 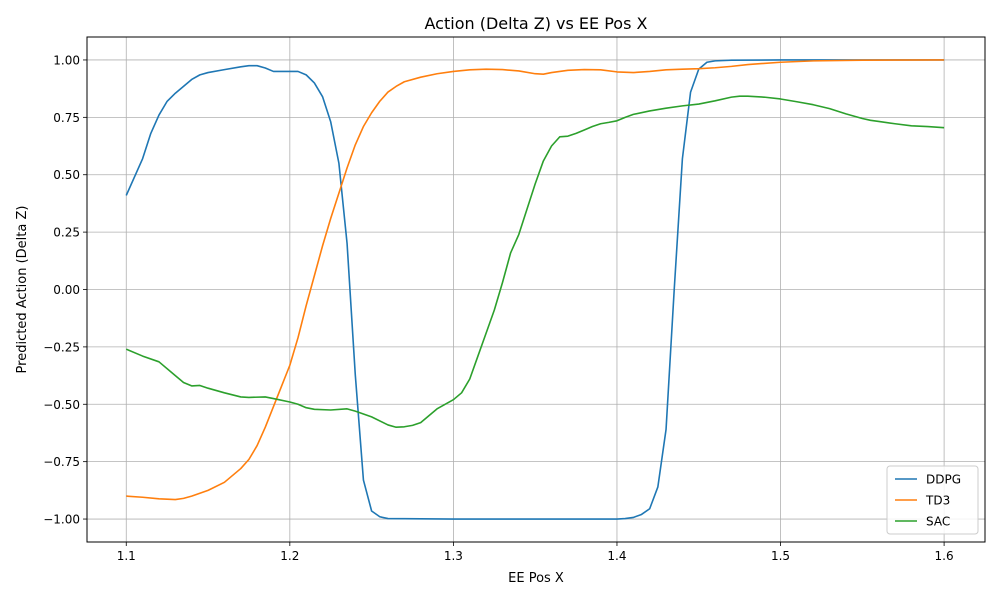 I want to click on y-tick-label: −0.25, so click(x=61, y=347).